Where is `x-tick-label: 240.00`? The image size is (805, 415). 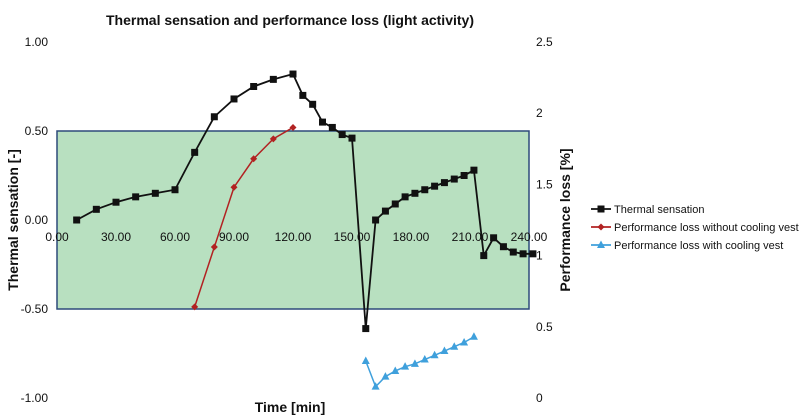 x-tick-label: 240.00 is located at coordinates (529, 237).